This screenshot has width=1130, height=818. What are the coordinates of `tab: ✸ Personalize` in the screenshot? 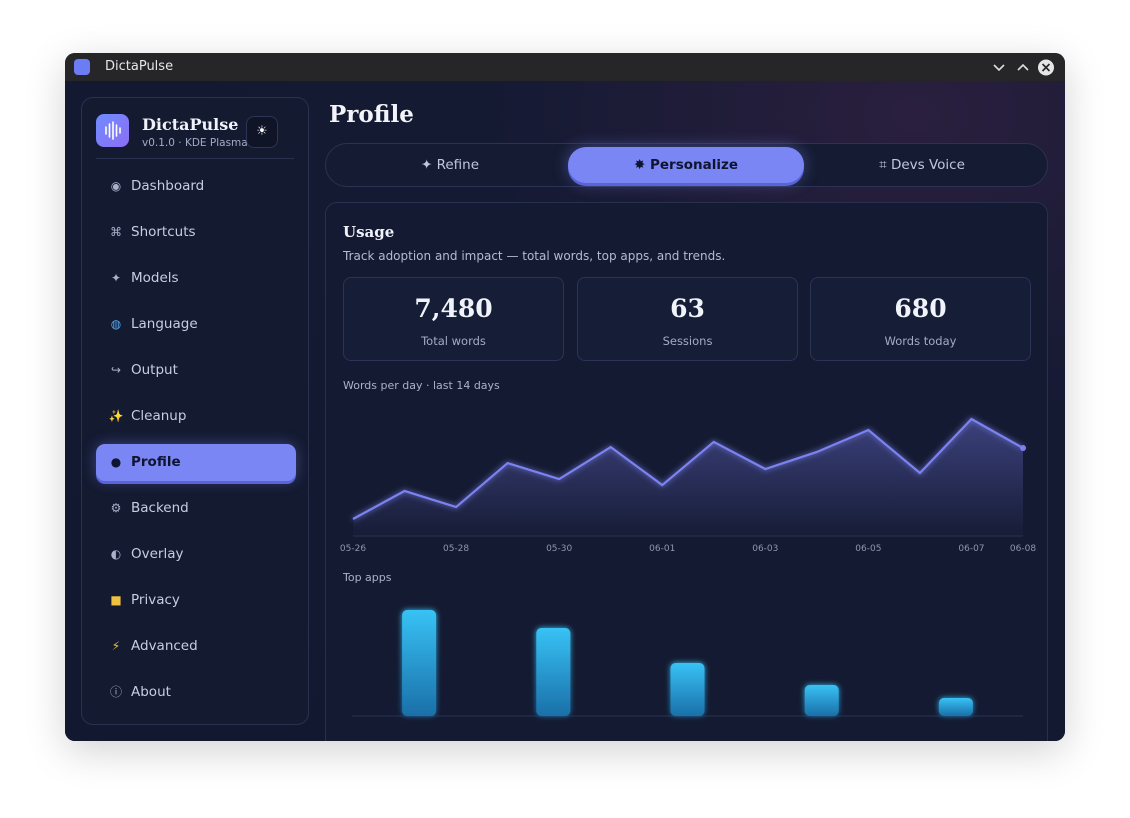 It's located at (686, 165).